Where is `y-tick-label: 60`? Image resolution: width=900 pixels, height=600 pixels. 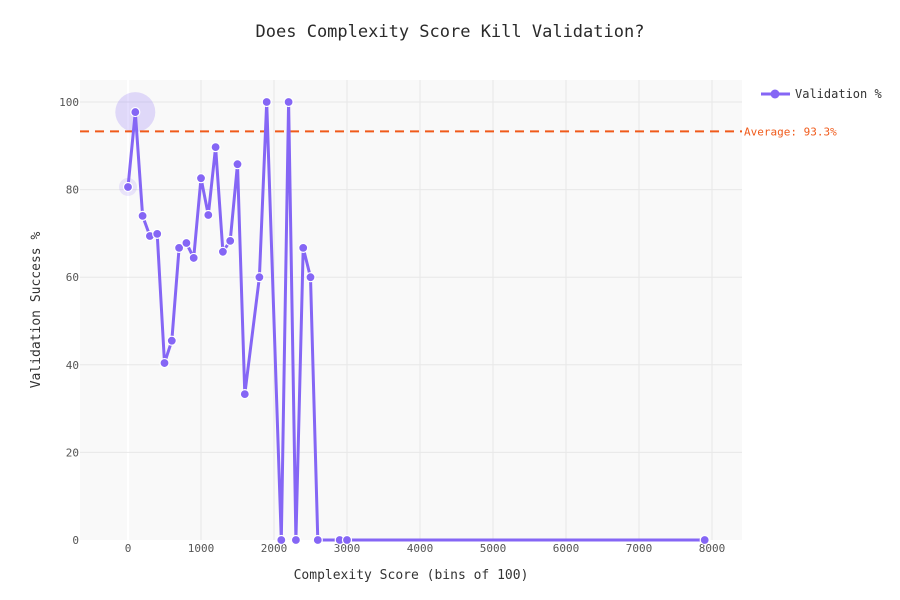 y-tick-label: 60 is located at coordinates (72, 277).